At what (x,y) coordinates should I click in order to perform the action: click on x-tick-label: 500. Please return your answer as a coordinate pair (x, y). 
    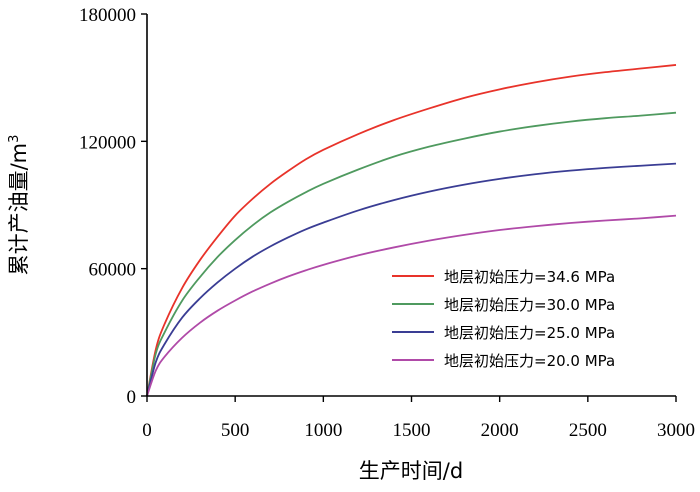
    Looking at the image, I should click on (235, 430).